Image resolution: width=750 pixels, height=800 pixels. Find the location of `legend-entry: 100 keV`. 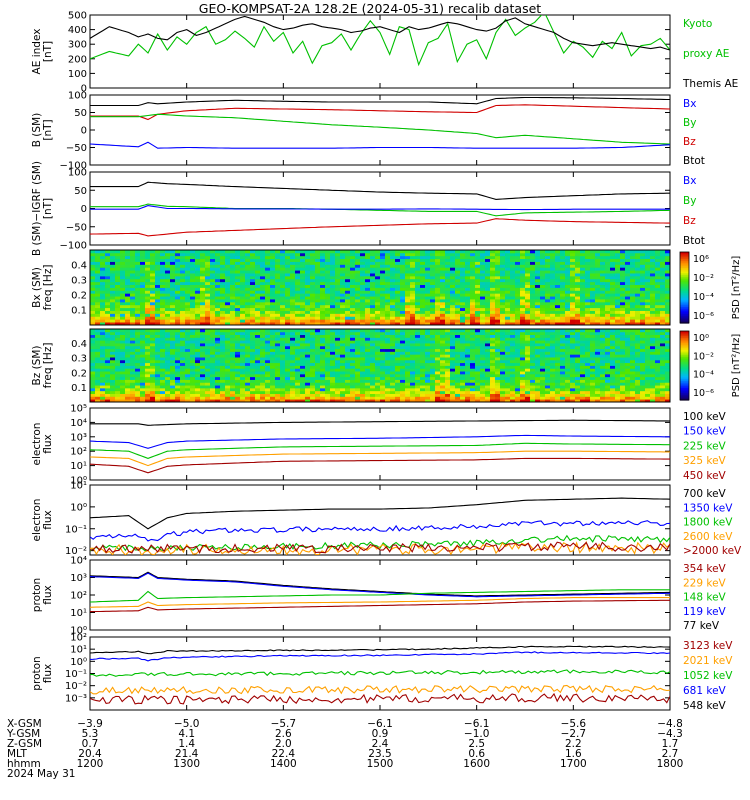

legend-entry: 100 keV is located at coordinates (705, 417).